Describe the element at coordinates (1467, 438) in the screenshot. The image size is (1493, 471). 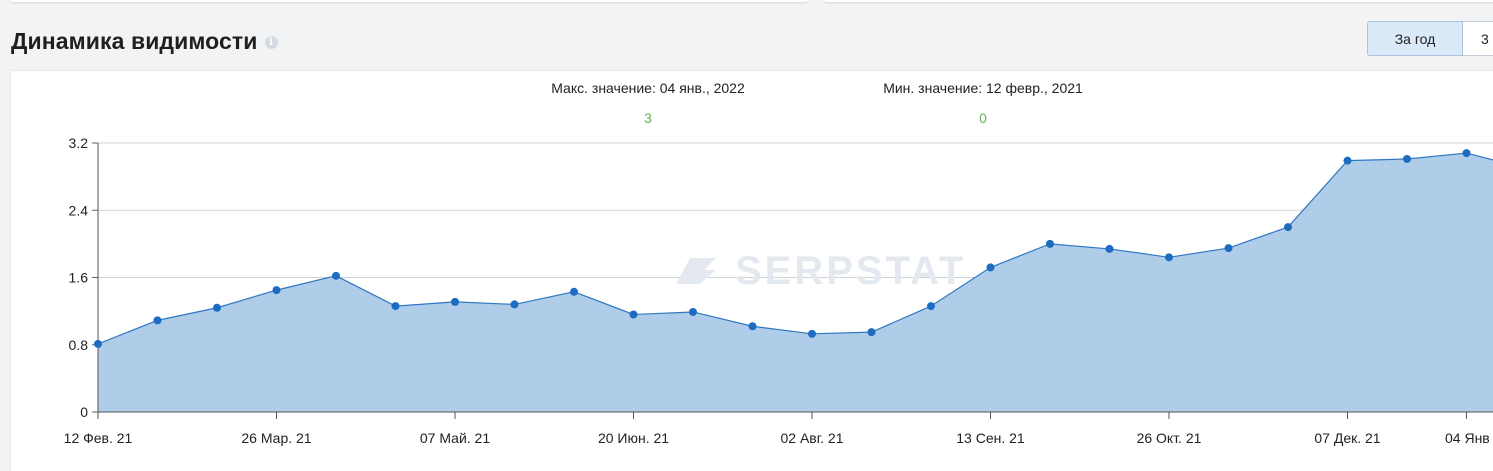
I see `x-tick-label: 04 Янв` at that location.